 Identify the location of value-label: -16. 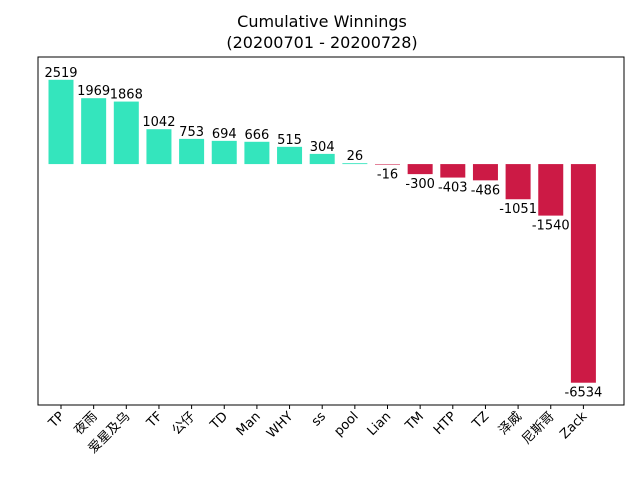
(387, 175).